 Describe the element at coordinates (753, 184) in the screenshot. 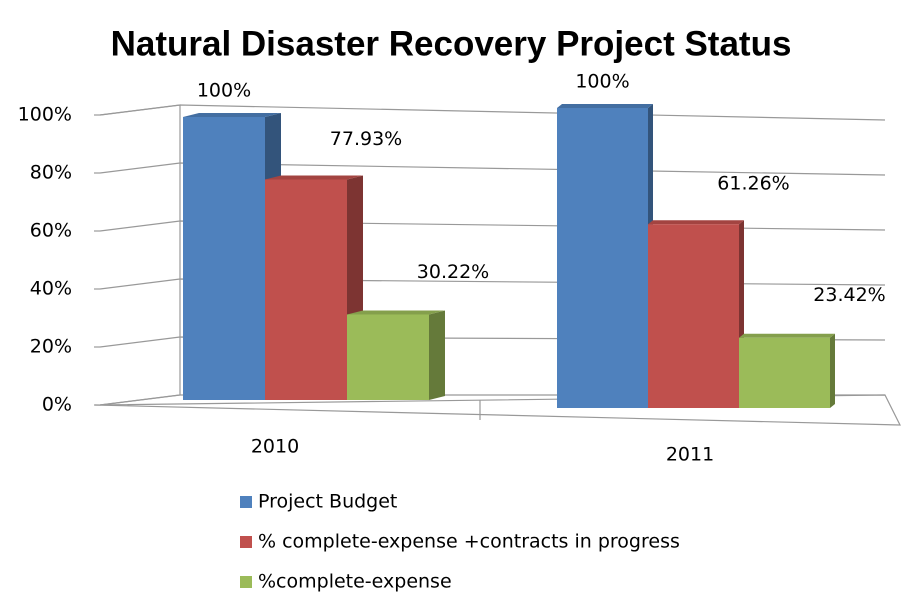

I see `value-label: 61.26%` at that location.